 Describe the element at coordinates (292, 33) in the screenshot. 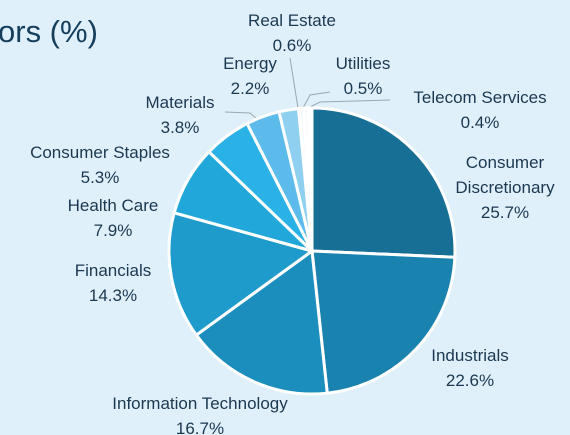

I see `slice-label: Real Estate 0.6%` at that location.